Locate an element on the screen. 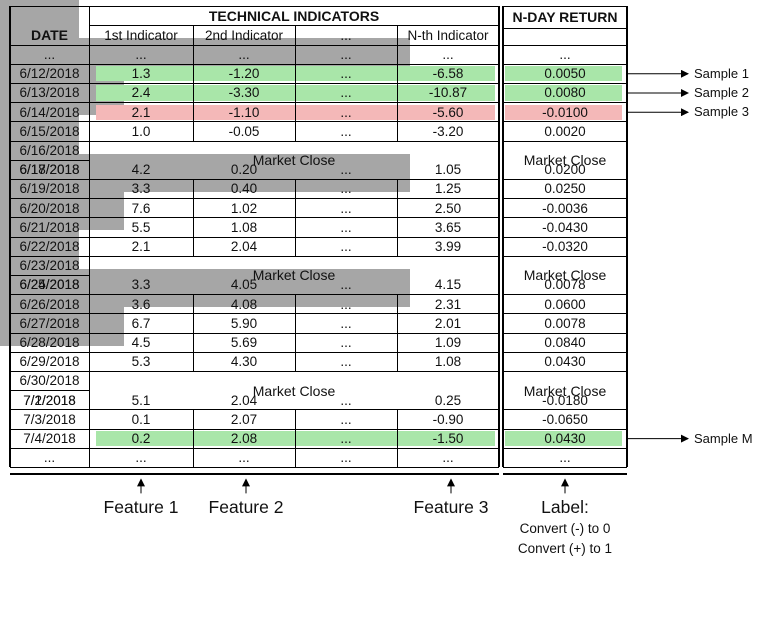  row-highlight-green is located at coordinates (295, 74).